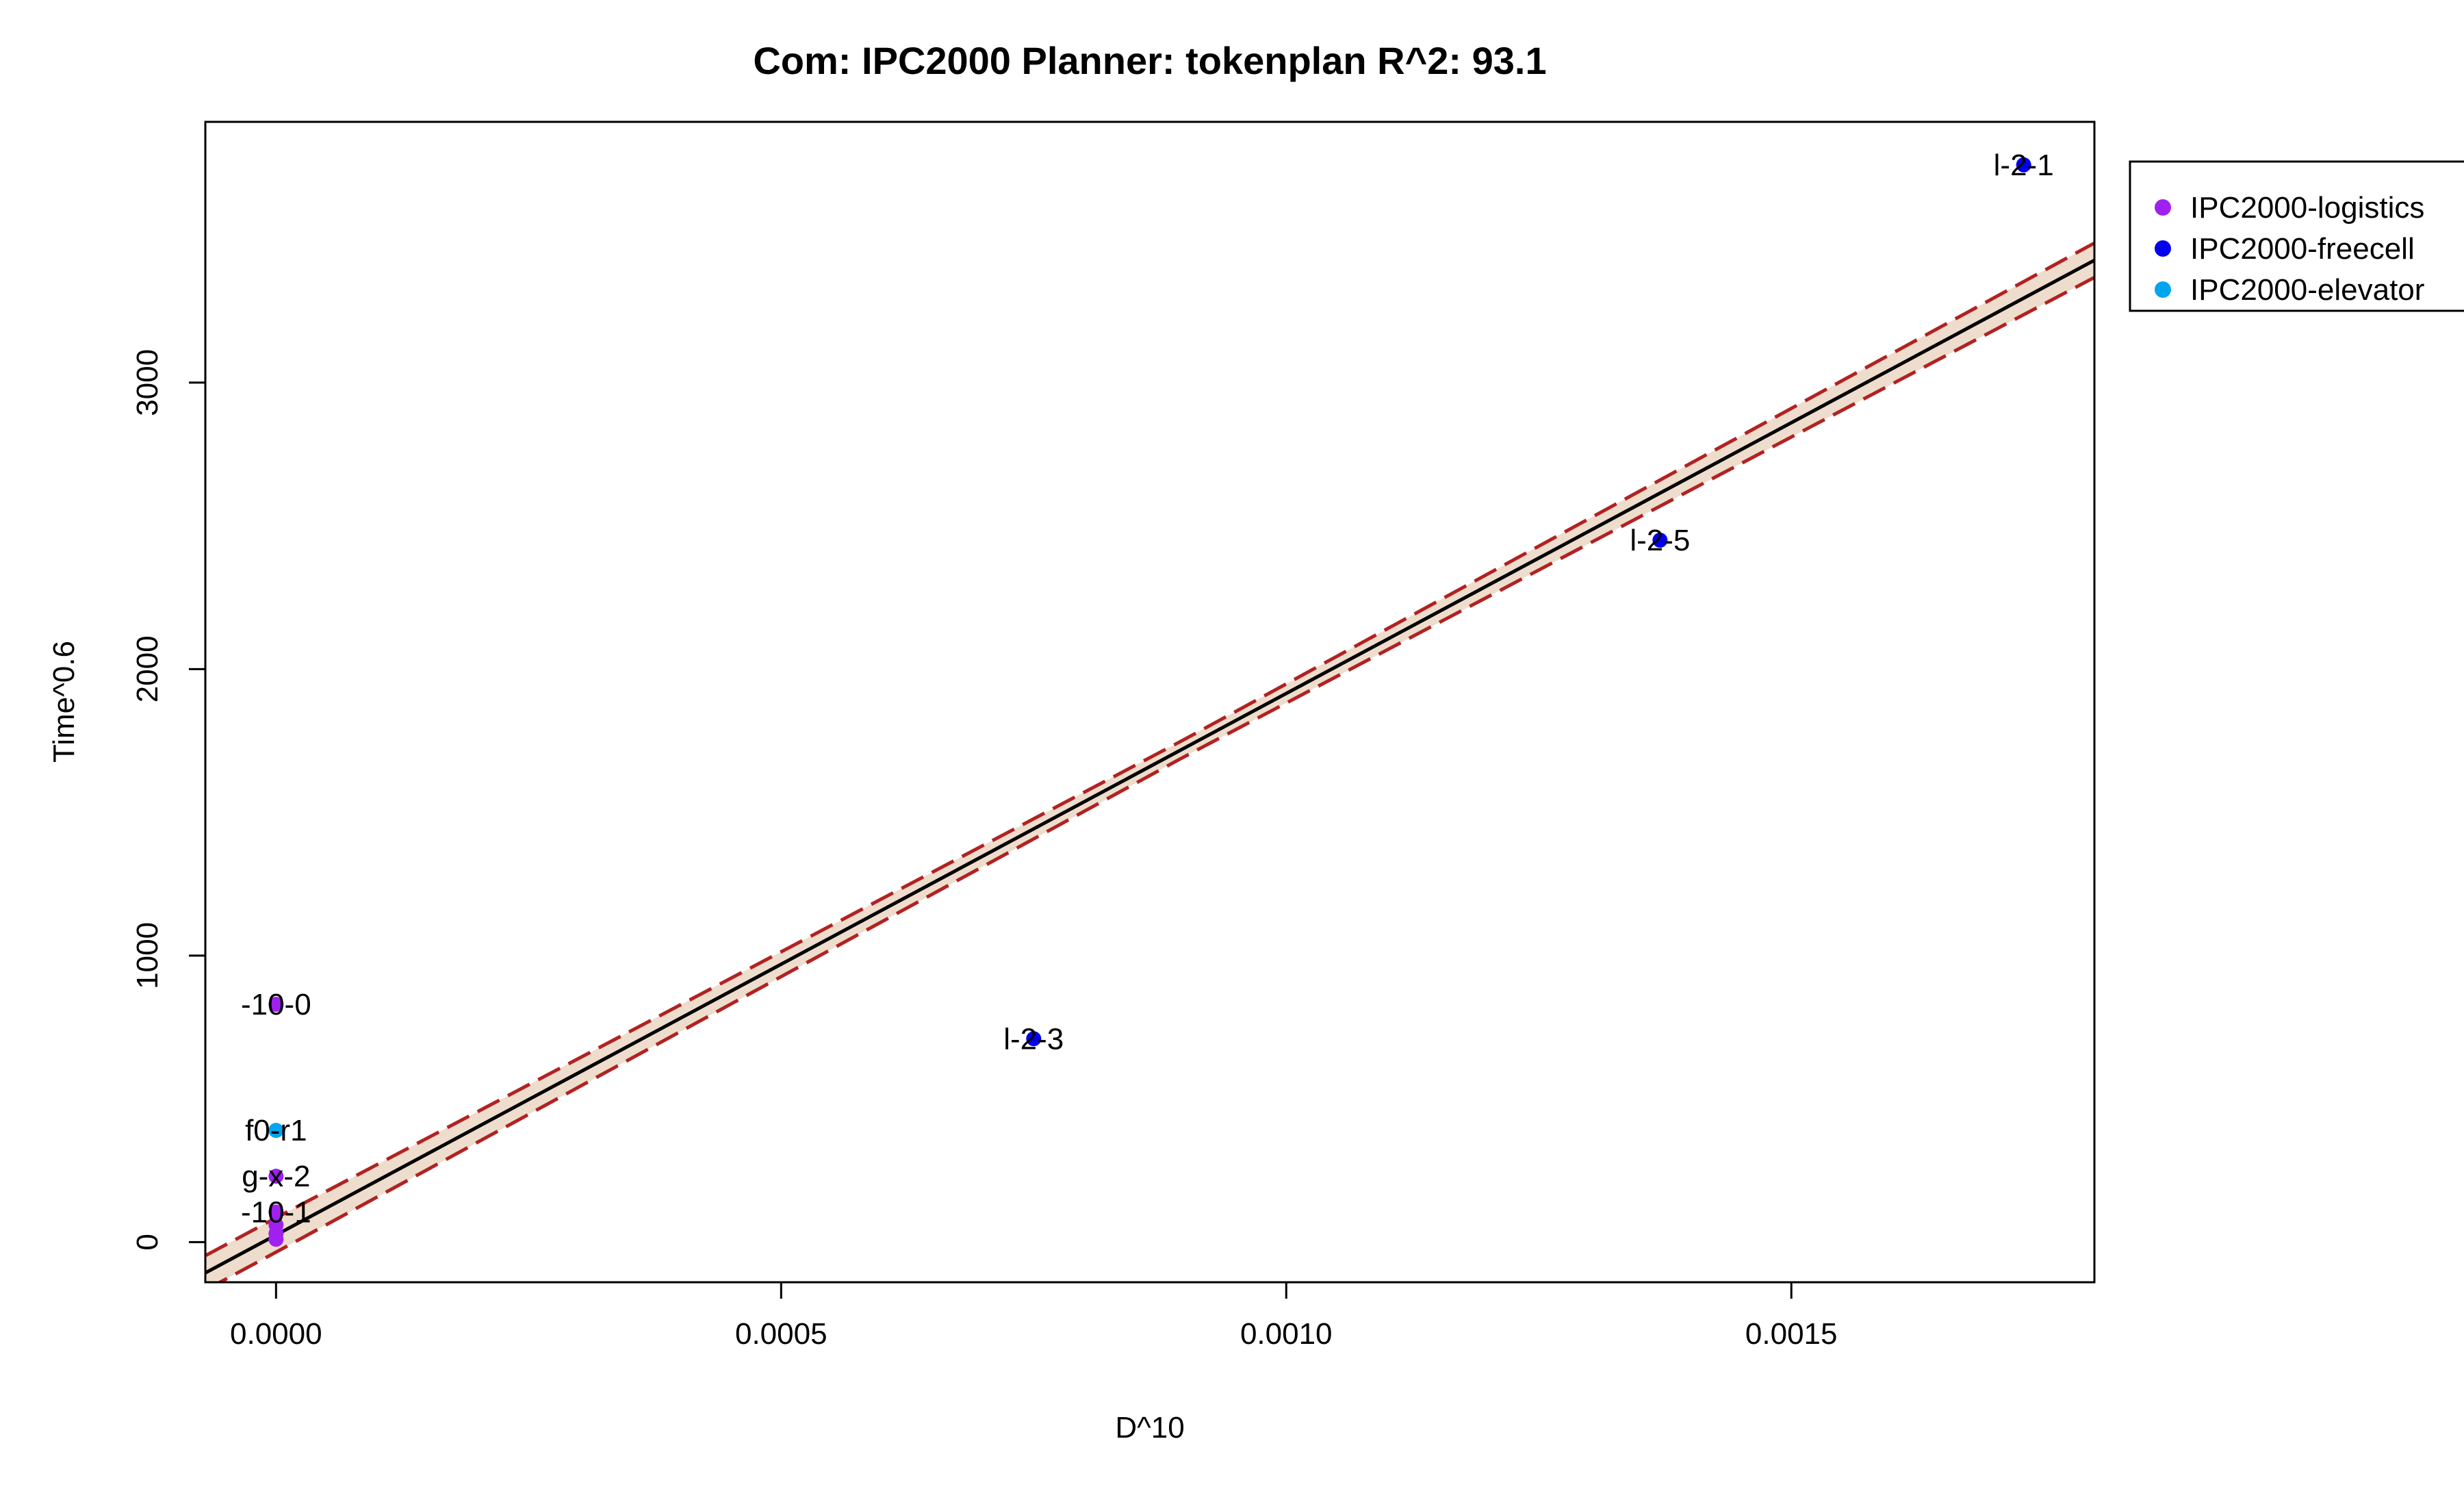  Describe the element at coordinates (2307, 290) in the screenshot. I see `legend-label: IPC2000-elevator` at that location.